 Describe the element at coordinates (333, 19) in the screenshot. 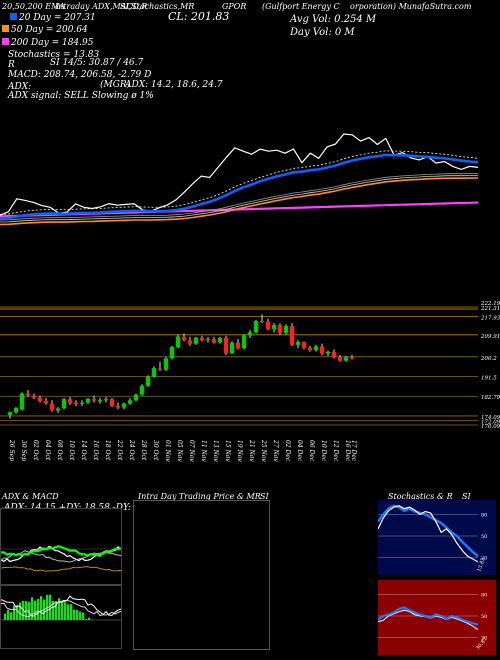

I see `avg-volume: Avg Vol: 0.254 M` at that location.